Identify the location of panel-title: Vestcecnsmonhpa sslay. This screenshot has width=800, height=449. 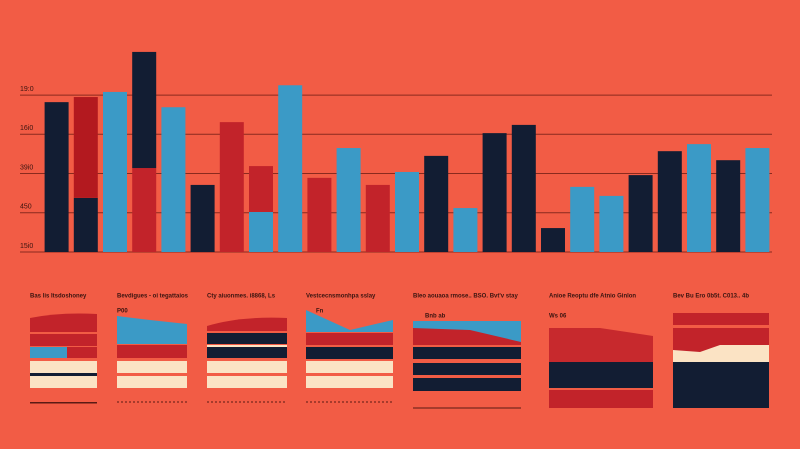
(341, 297).